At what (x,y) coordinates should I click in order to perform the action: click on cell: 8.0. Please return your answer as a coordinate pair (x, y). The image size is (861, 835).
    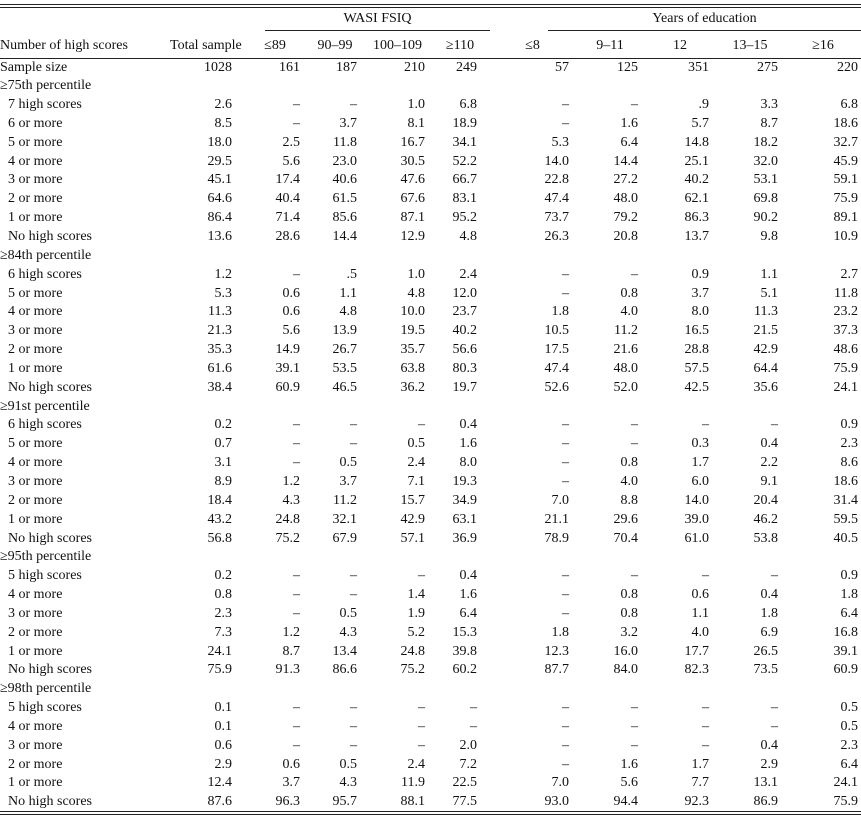
    Looking at the image, I should click on (700, 312).